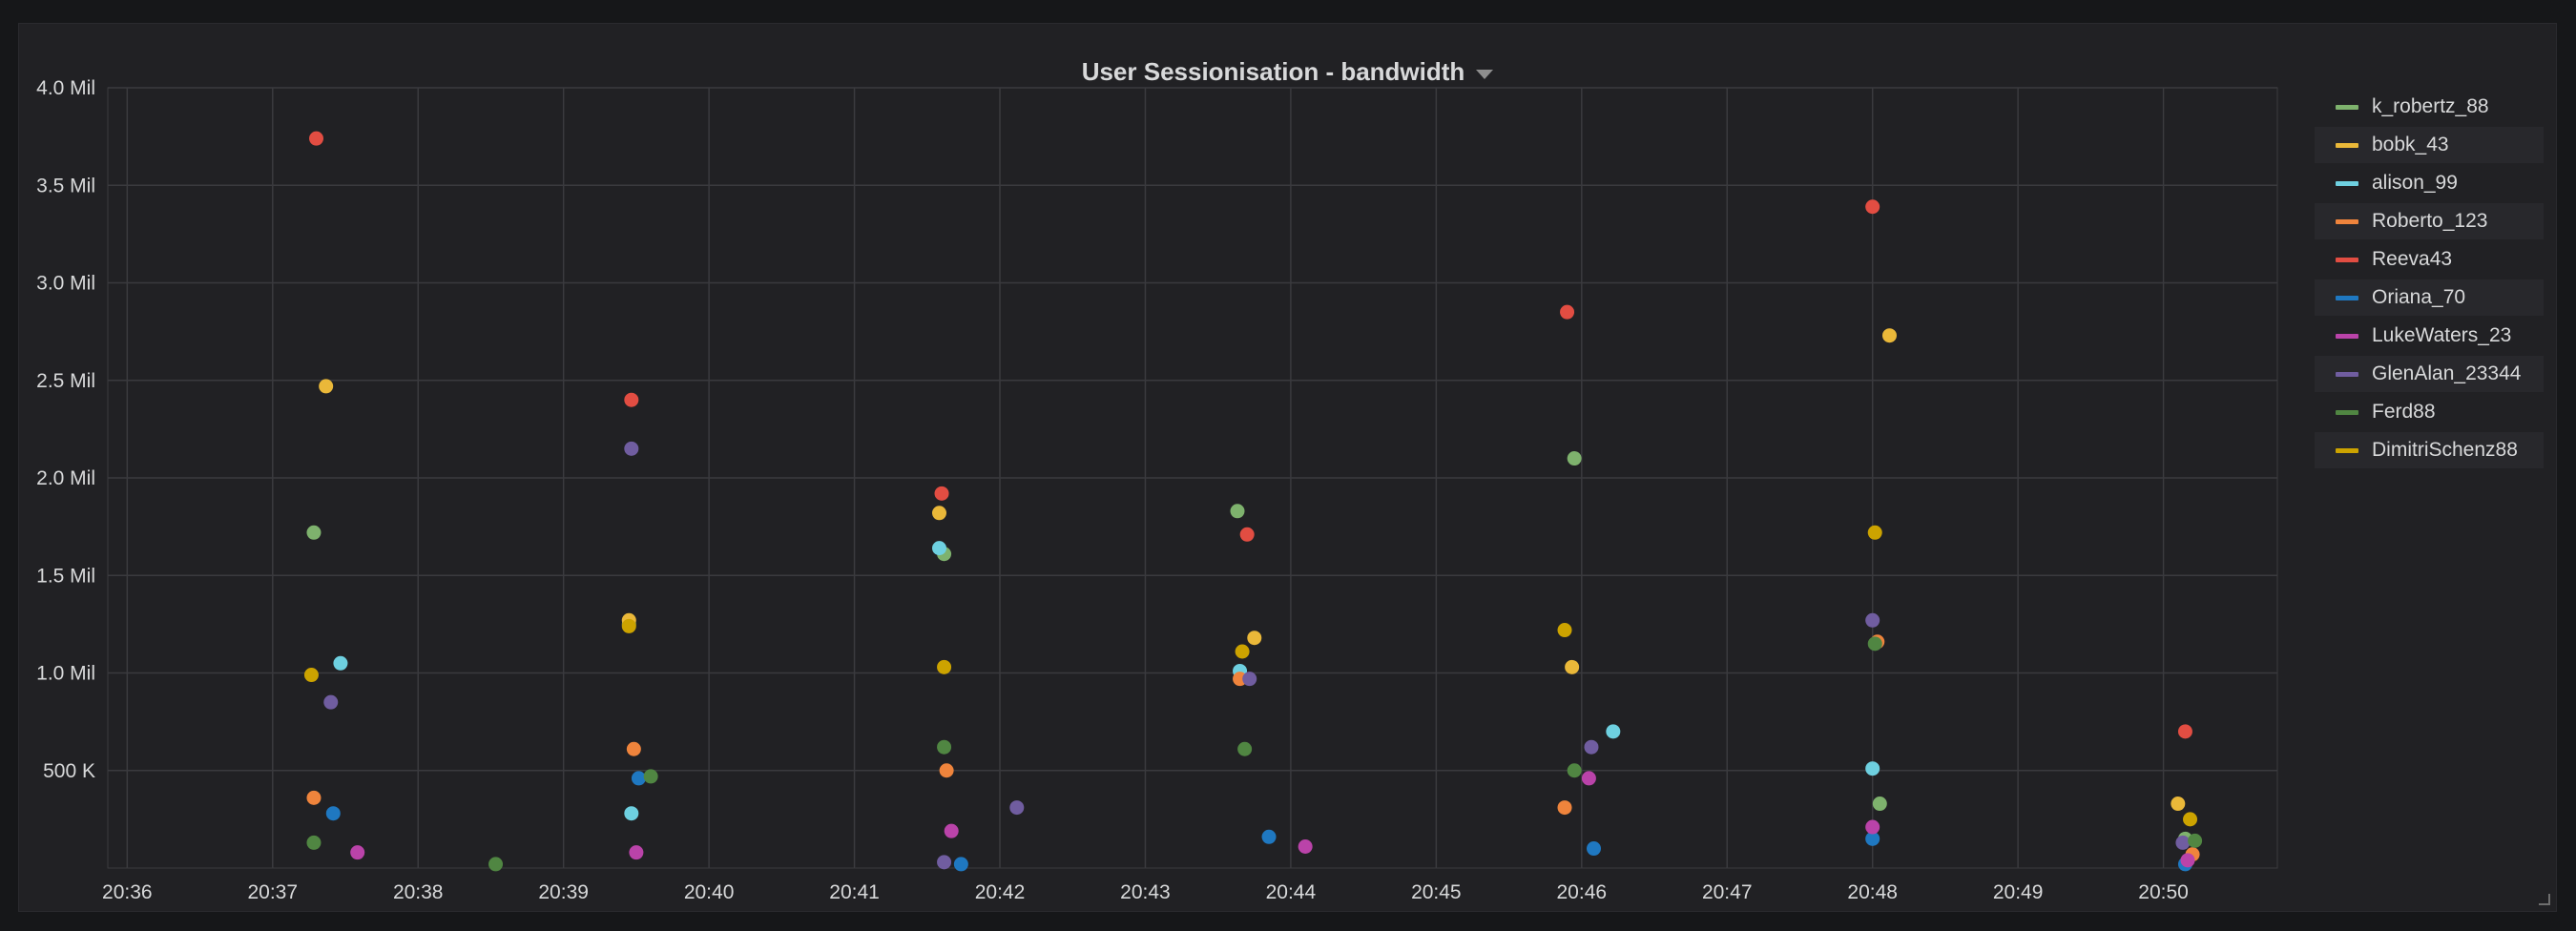 This screenshot has height=931, width=2576. Describe the element at coordinates (2445, 450) in the screenshot. I see `legend-label: DimitriSchenz88` at that location.